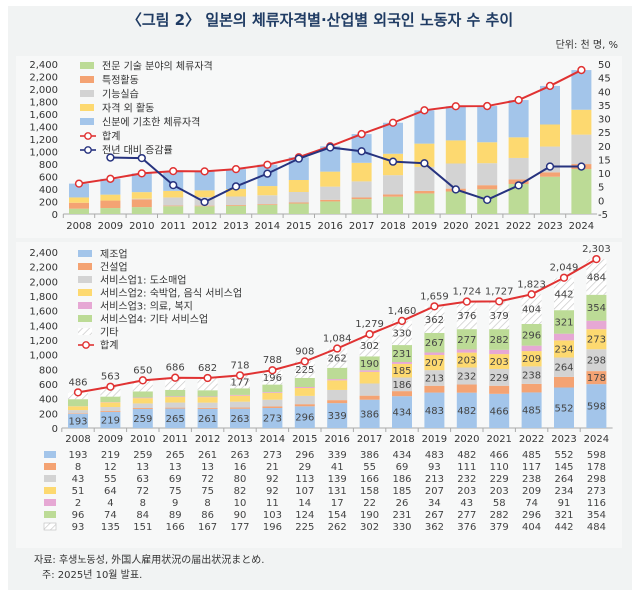  Describe the element at coordinates (369, 455) in the screenshot. I see `table-value-cell: 386` at that location.